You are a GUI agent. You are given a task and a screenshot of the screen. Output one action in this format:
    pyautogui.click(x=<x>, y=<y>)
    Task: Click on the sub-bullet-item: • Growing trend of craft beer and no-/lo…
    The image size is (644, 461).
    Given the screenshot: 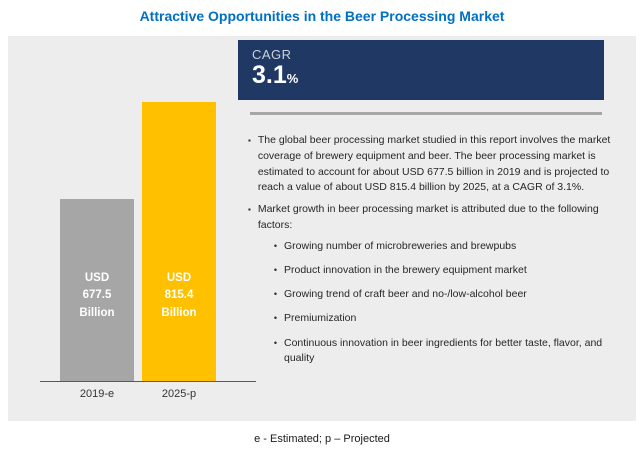 What is the action you would take?
    pyautogui.click(x=445, y=294)
    